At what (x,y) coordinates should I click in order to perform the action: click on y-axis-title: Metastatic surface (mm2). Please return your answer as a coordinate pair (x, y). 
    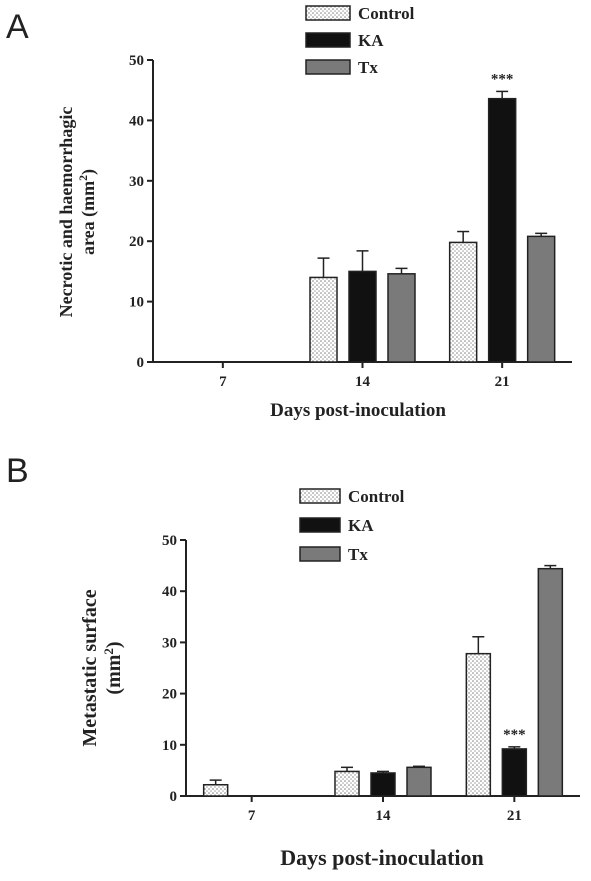
    Looking at the image, I should click on (102, 667).